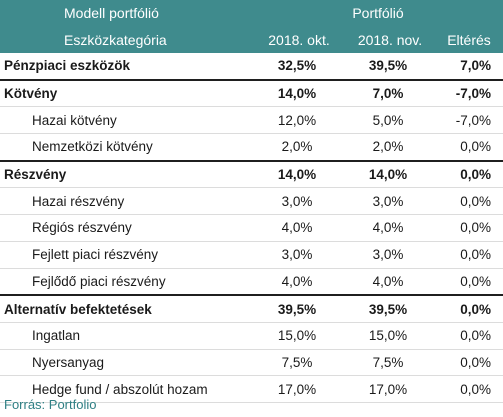  Describe the element at coordinates (299, 67) in the screenshot. I see `cell-oct: 32,5%` at that location.